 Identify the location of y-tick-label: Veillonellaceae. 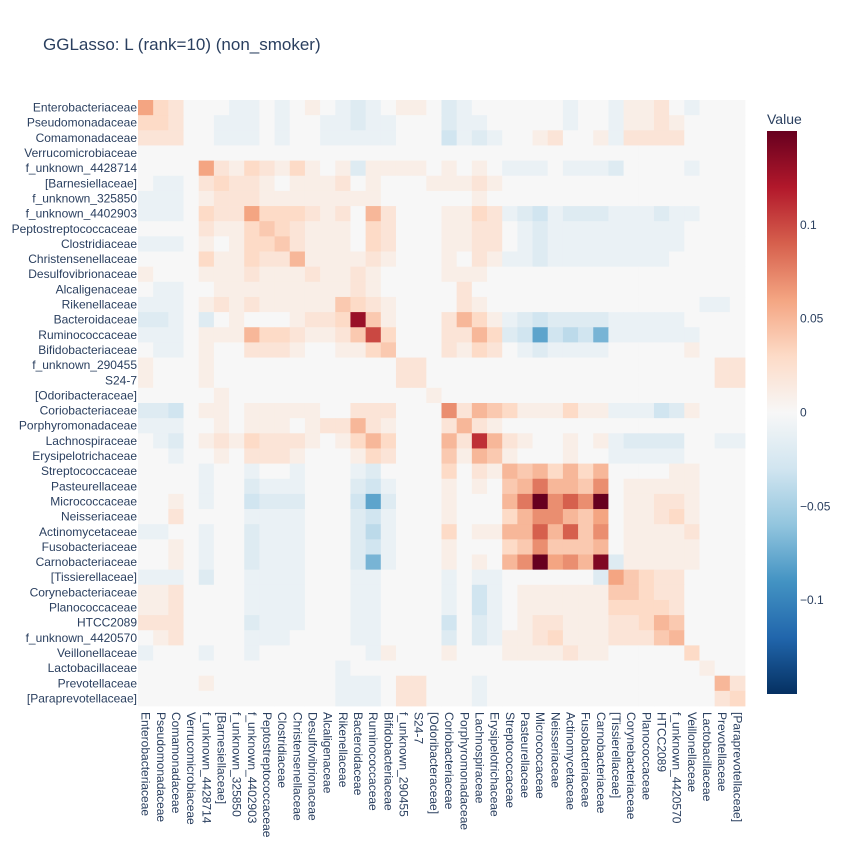
(97, 653).